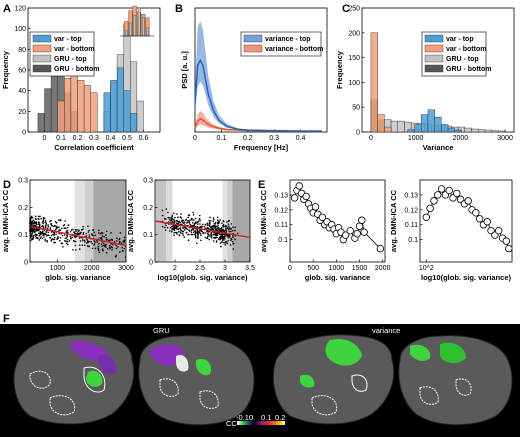  Describe the element at coordinates (294, 49) in the screenshot. I see `legend-label: variance - bottom` at that location.